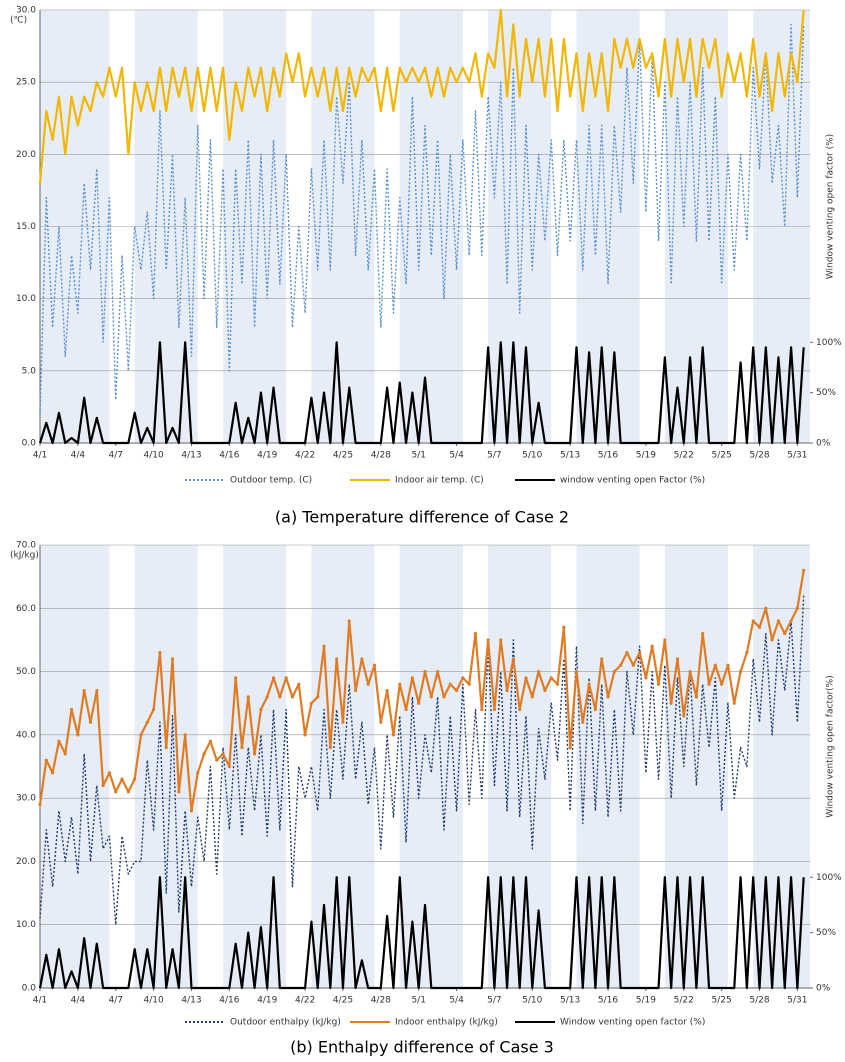 The height and width of the screenshot is (1062, 845). I want to click on legend-label: window venting open Factor (%), so click(632, 481).